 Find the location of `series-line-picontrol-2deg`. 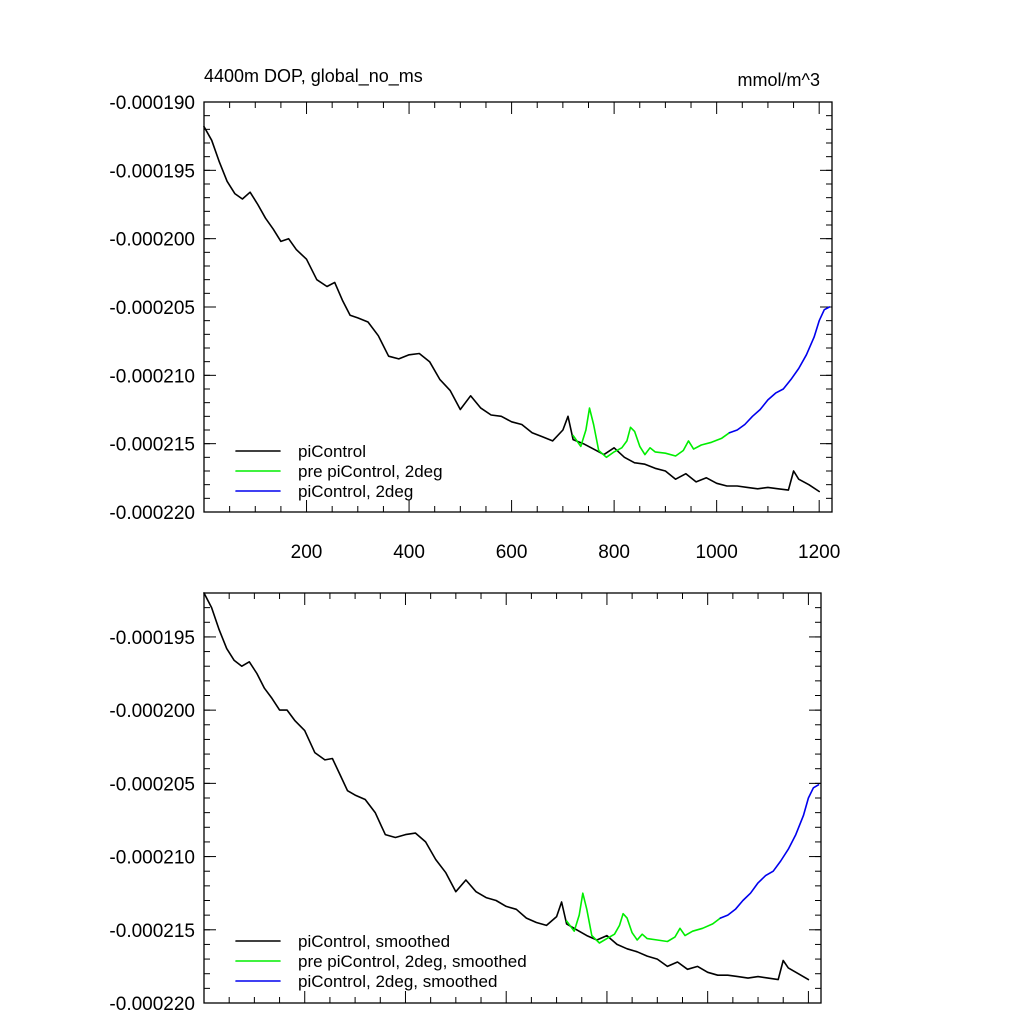

series-line-picontrol-2deg is located at coordinates (779, 370).